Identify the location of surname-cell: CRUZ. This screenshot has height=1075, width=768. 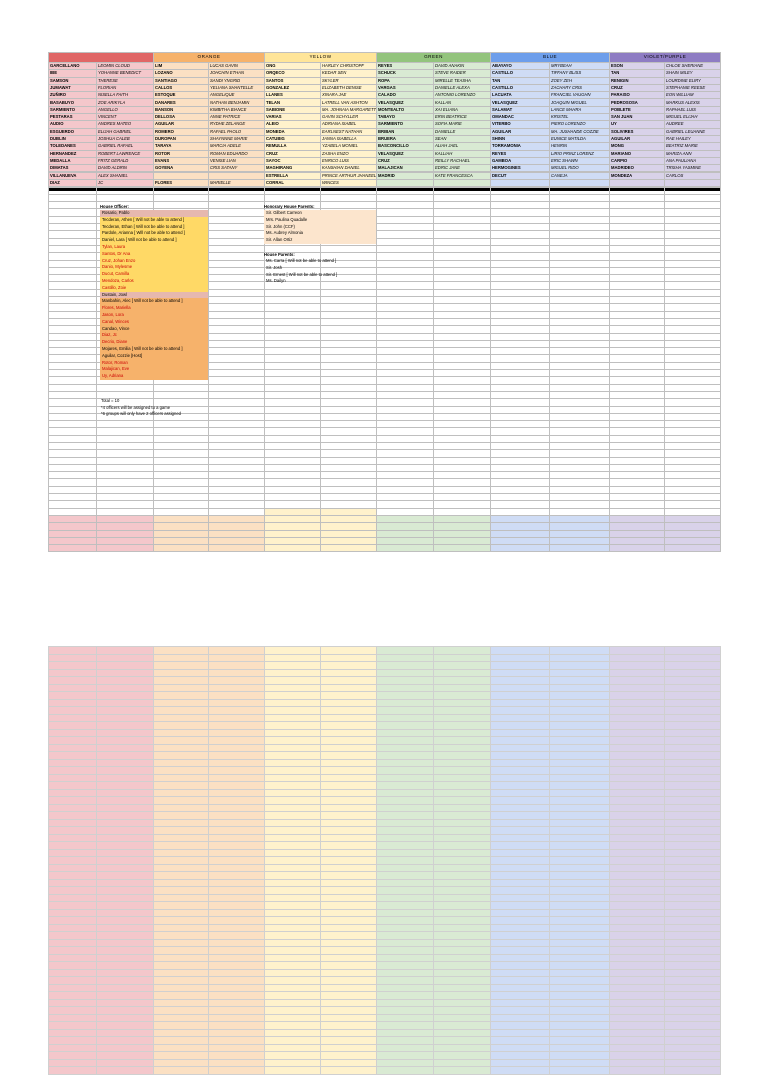
(405, 161).